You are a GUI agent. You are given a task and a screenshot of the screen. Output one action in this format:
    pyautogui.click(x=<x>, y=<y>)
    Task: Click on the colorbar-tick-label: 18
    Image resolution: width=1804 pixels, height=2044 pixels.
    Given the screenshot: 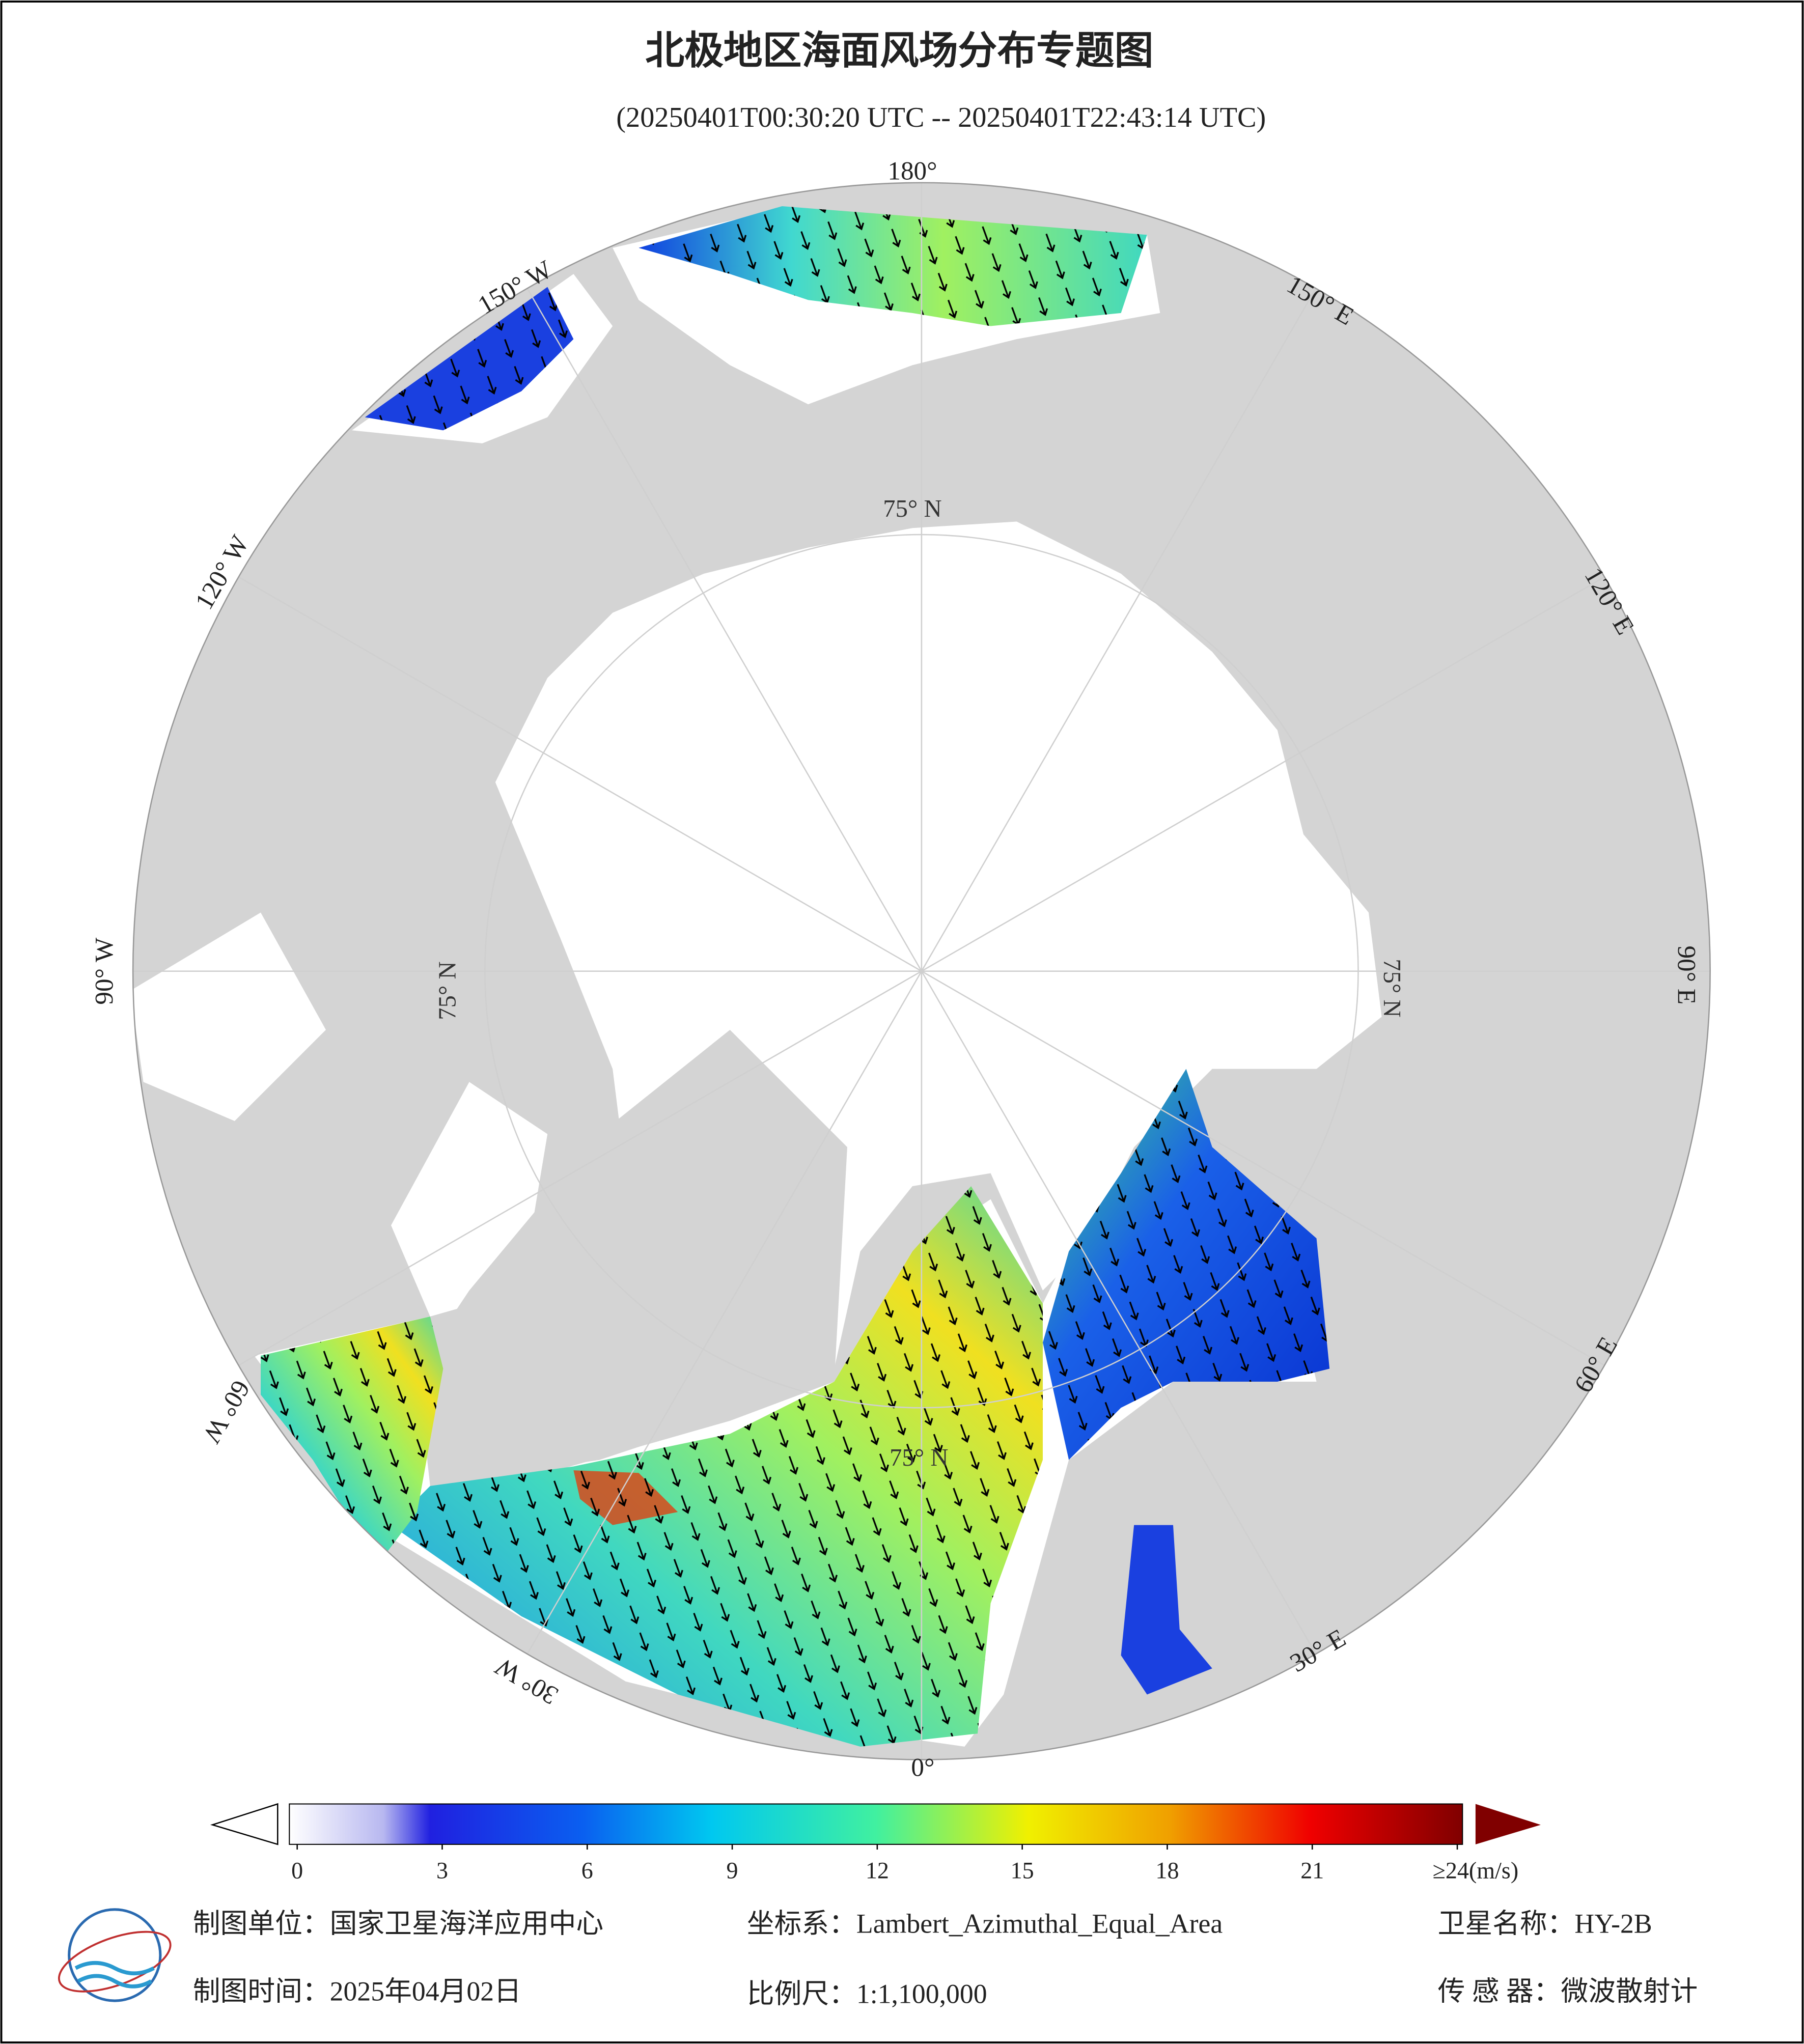 What is the action you would take?
    pyautogui.click(x=1167, y=1871)
    